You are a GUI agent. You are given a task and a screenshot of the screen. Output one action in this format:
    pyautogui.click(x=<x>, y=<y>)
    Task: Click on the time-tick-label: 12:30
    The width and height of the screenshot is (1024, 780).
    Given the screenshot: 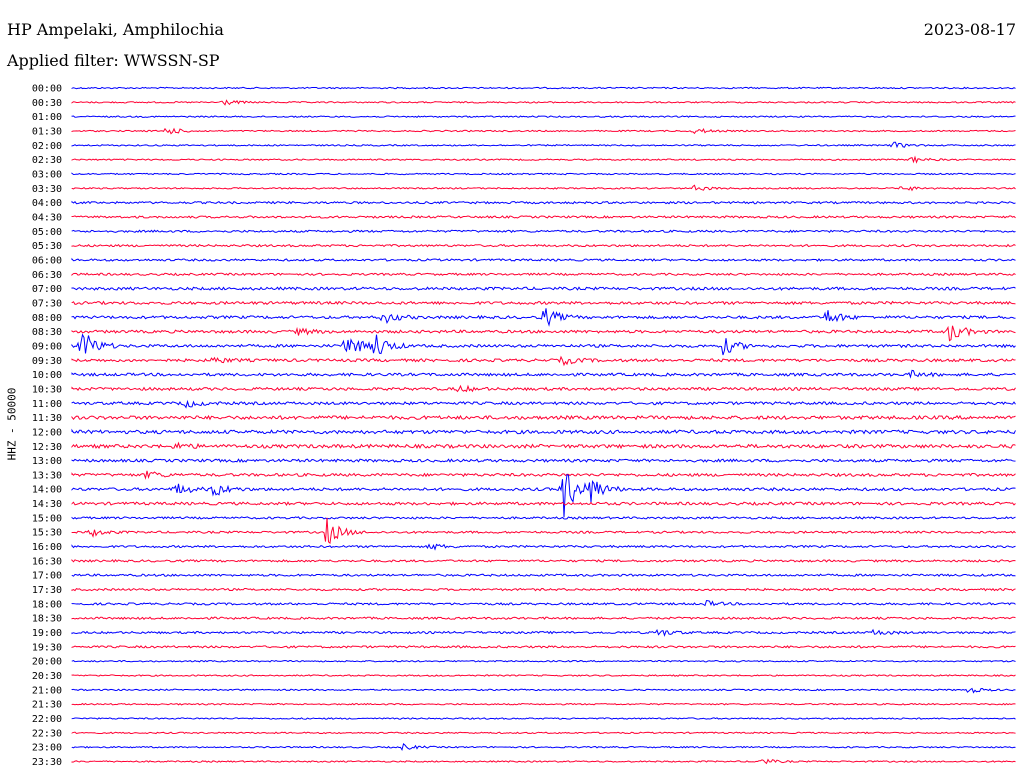 What is the action you would take?
    pyautogui.click(x=47, y=447)
    